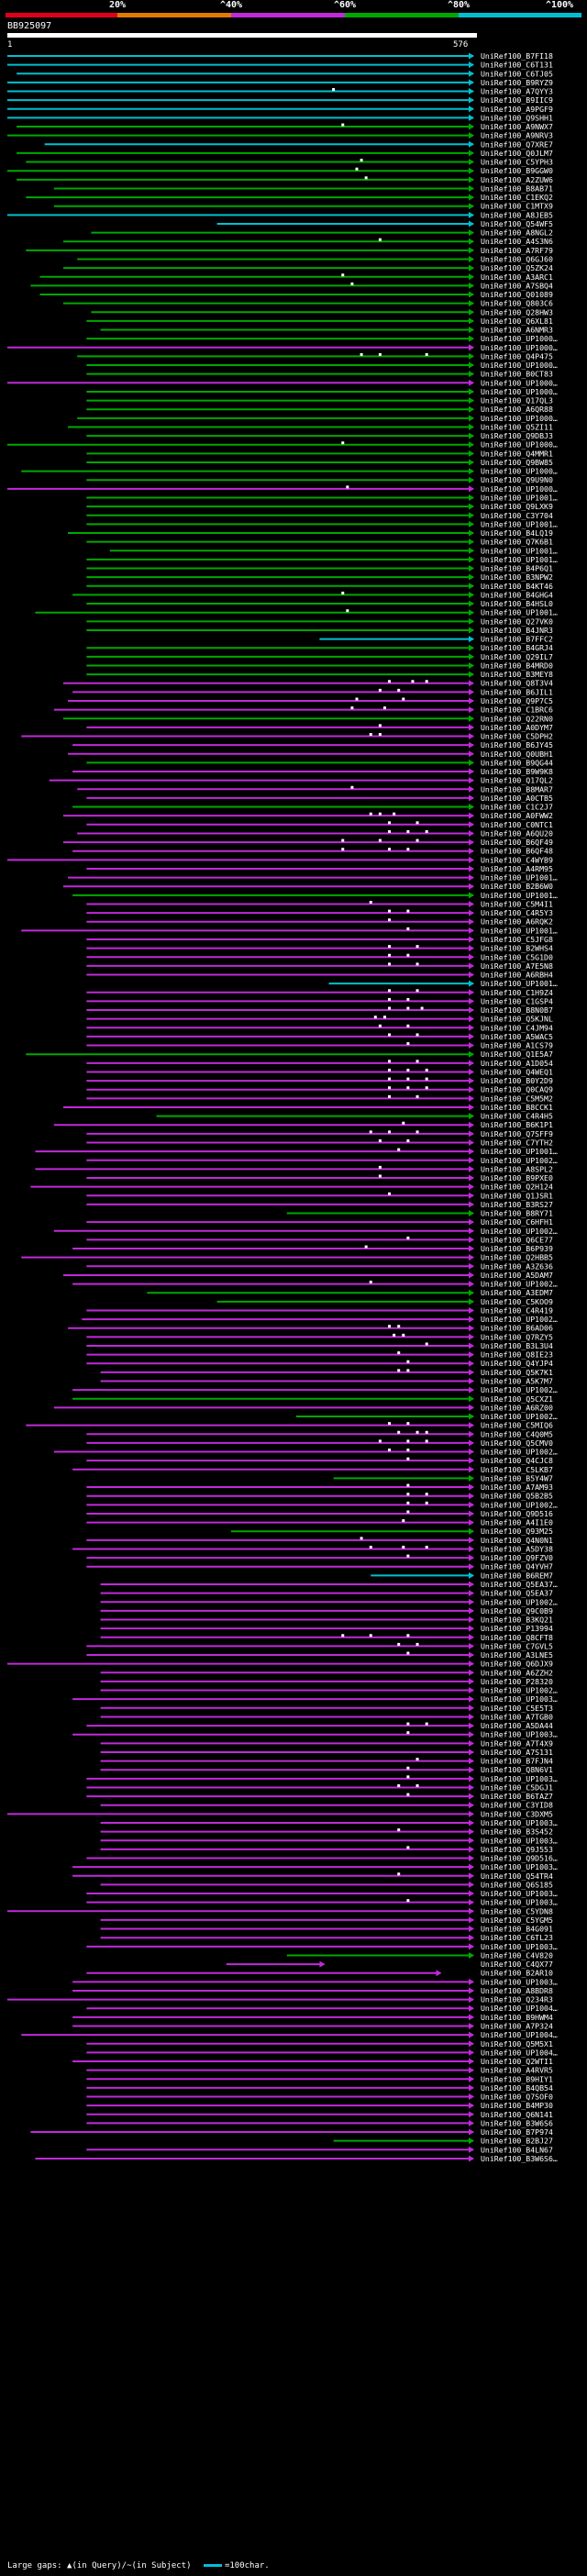  I want to click on hit-label: UniRef100_C4R4H5, so click(517, 1116).